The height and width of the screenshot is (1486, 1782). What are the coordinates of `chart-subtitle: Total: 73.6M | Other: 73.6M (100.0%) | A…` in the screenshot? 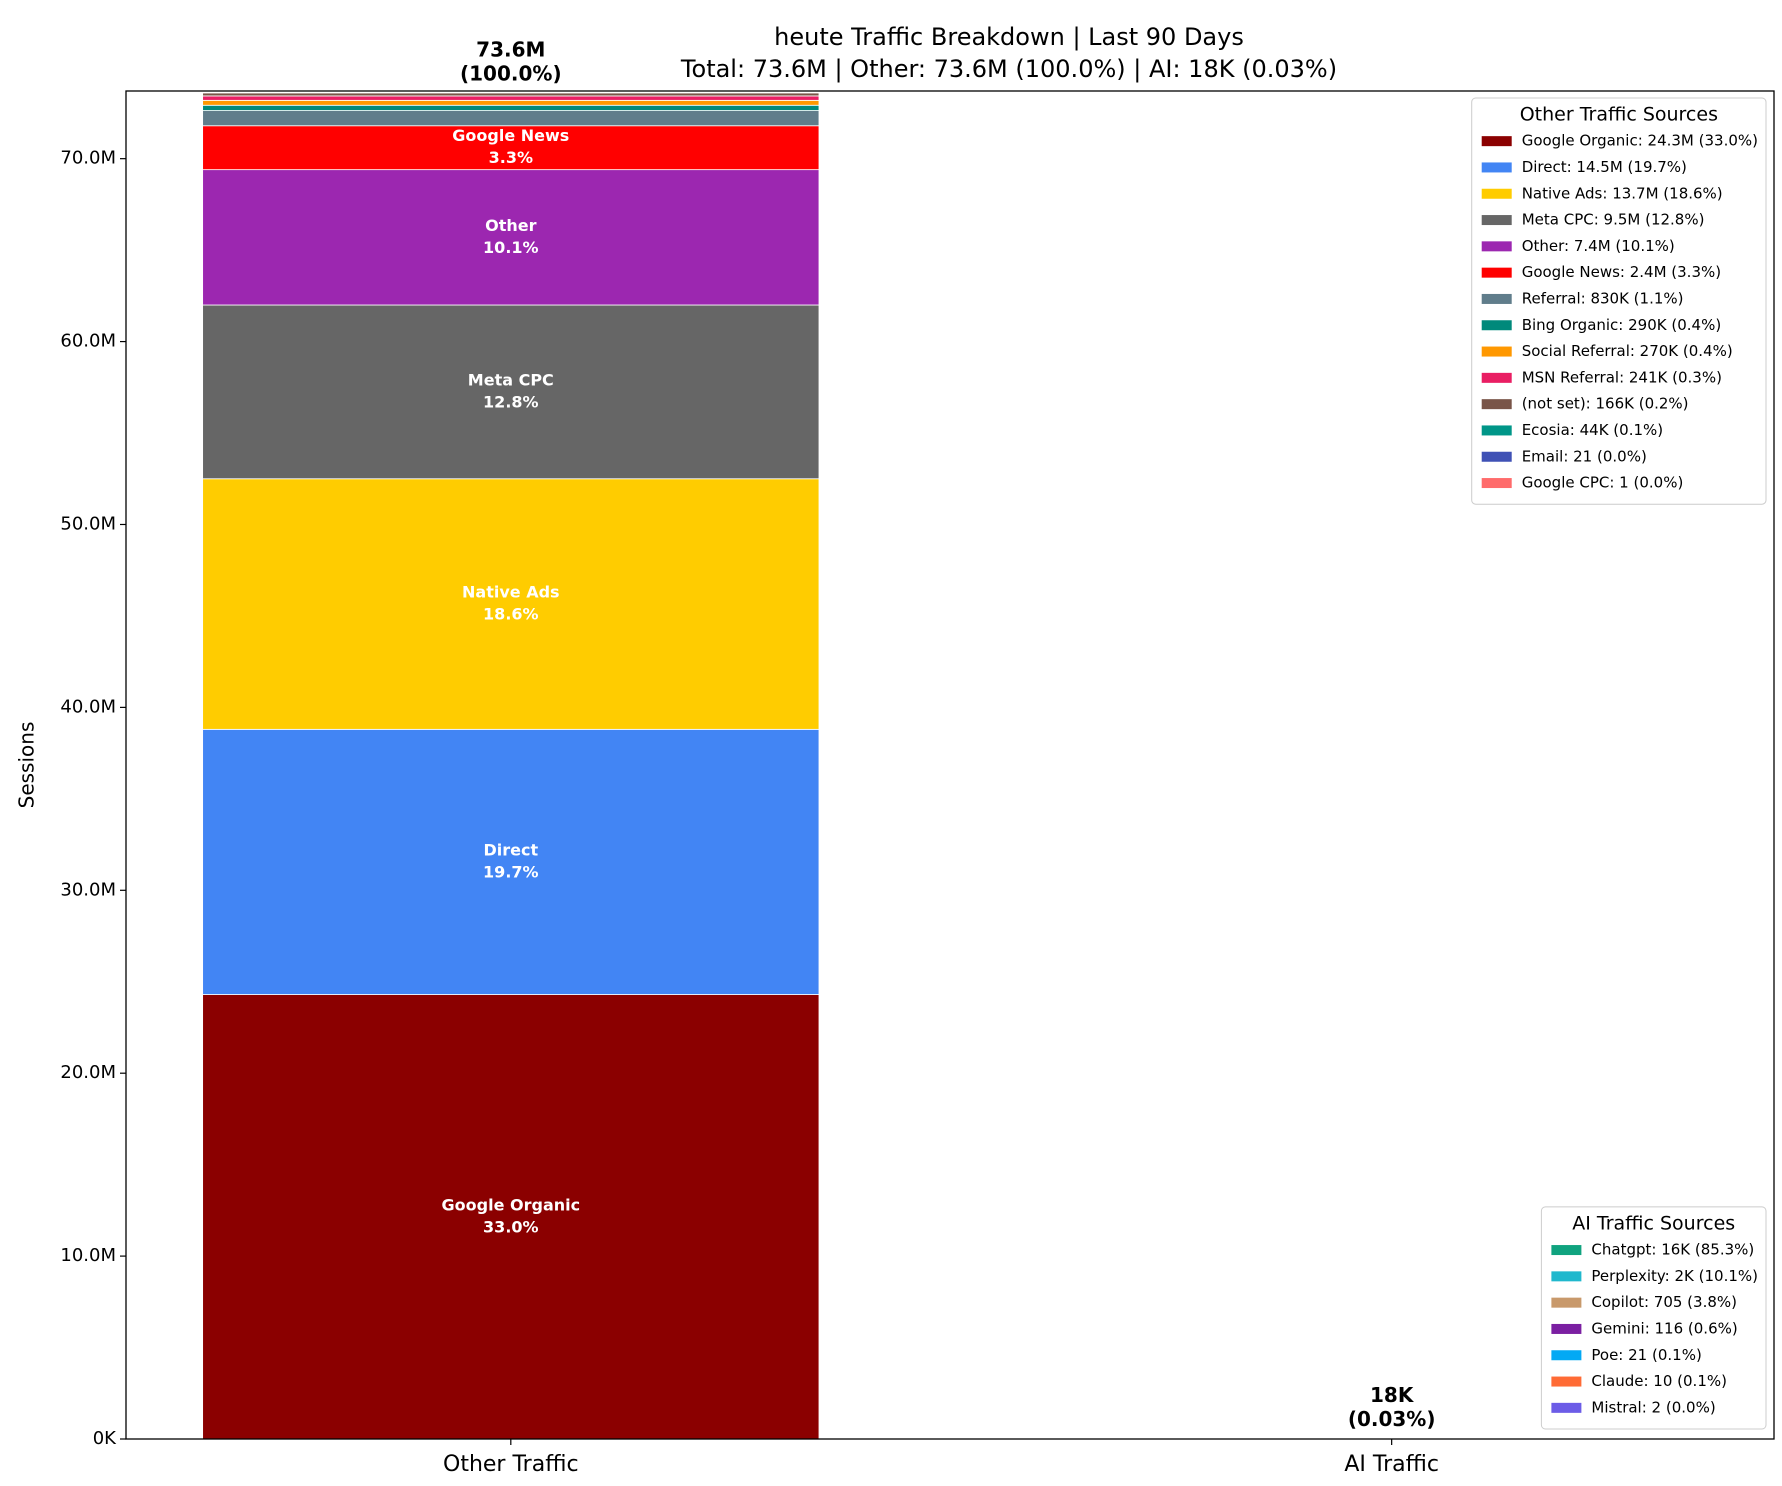 It's located at (1008, 69).